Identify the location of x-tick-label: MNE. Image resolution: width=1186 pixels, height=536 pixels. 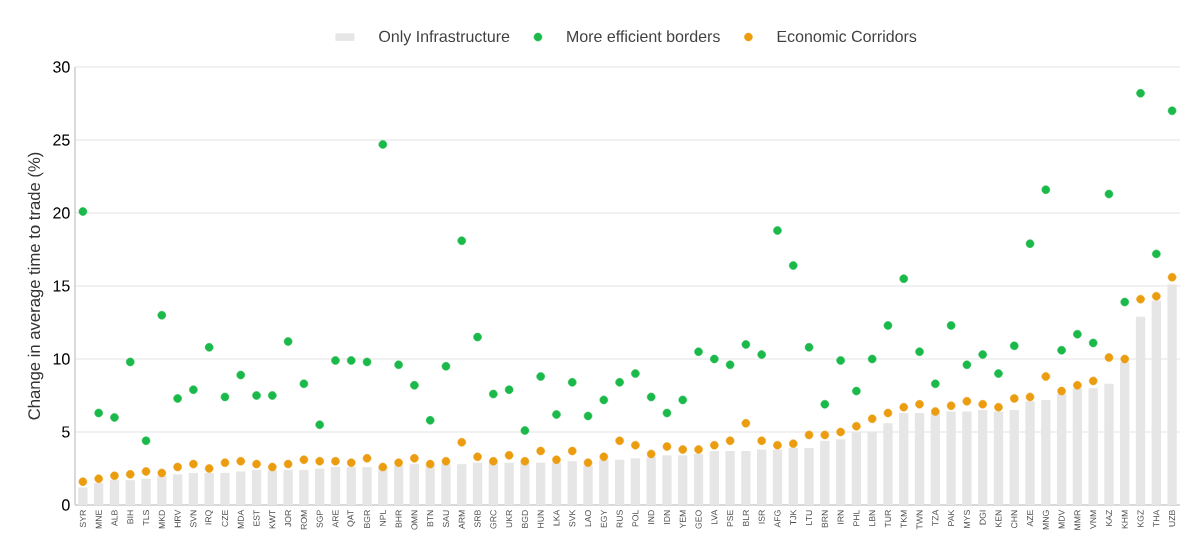
(98, 519).